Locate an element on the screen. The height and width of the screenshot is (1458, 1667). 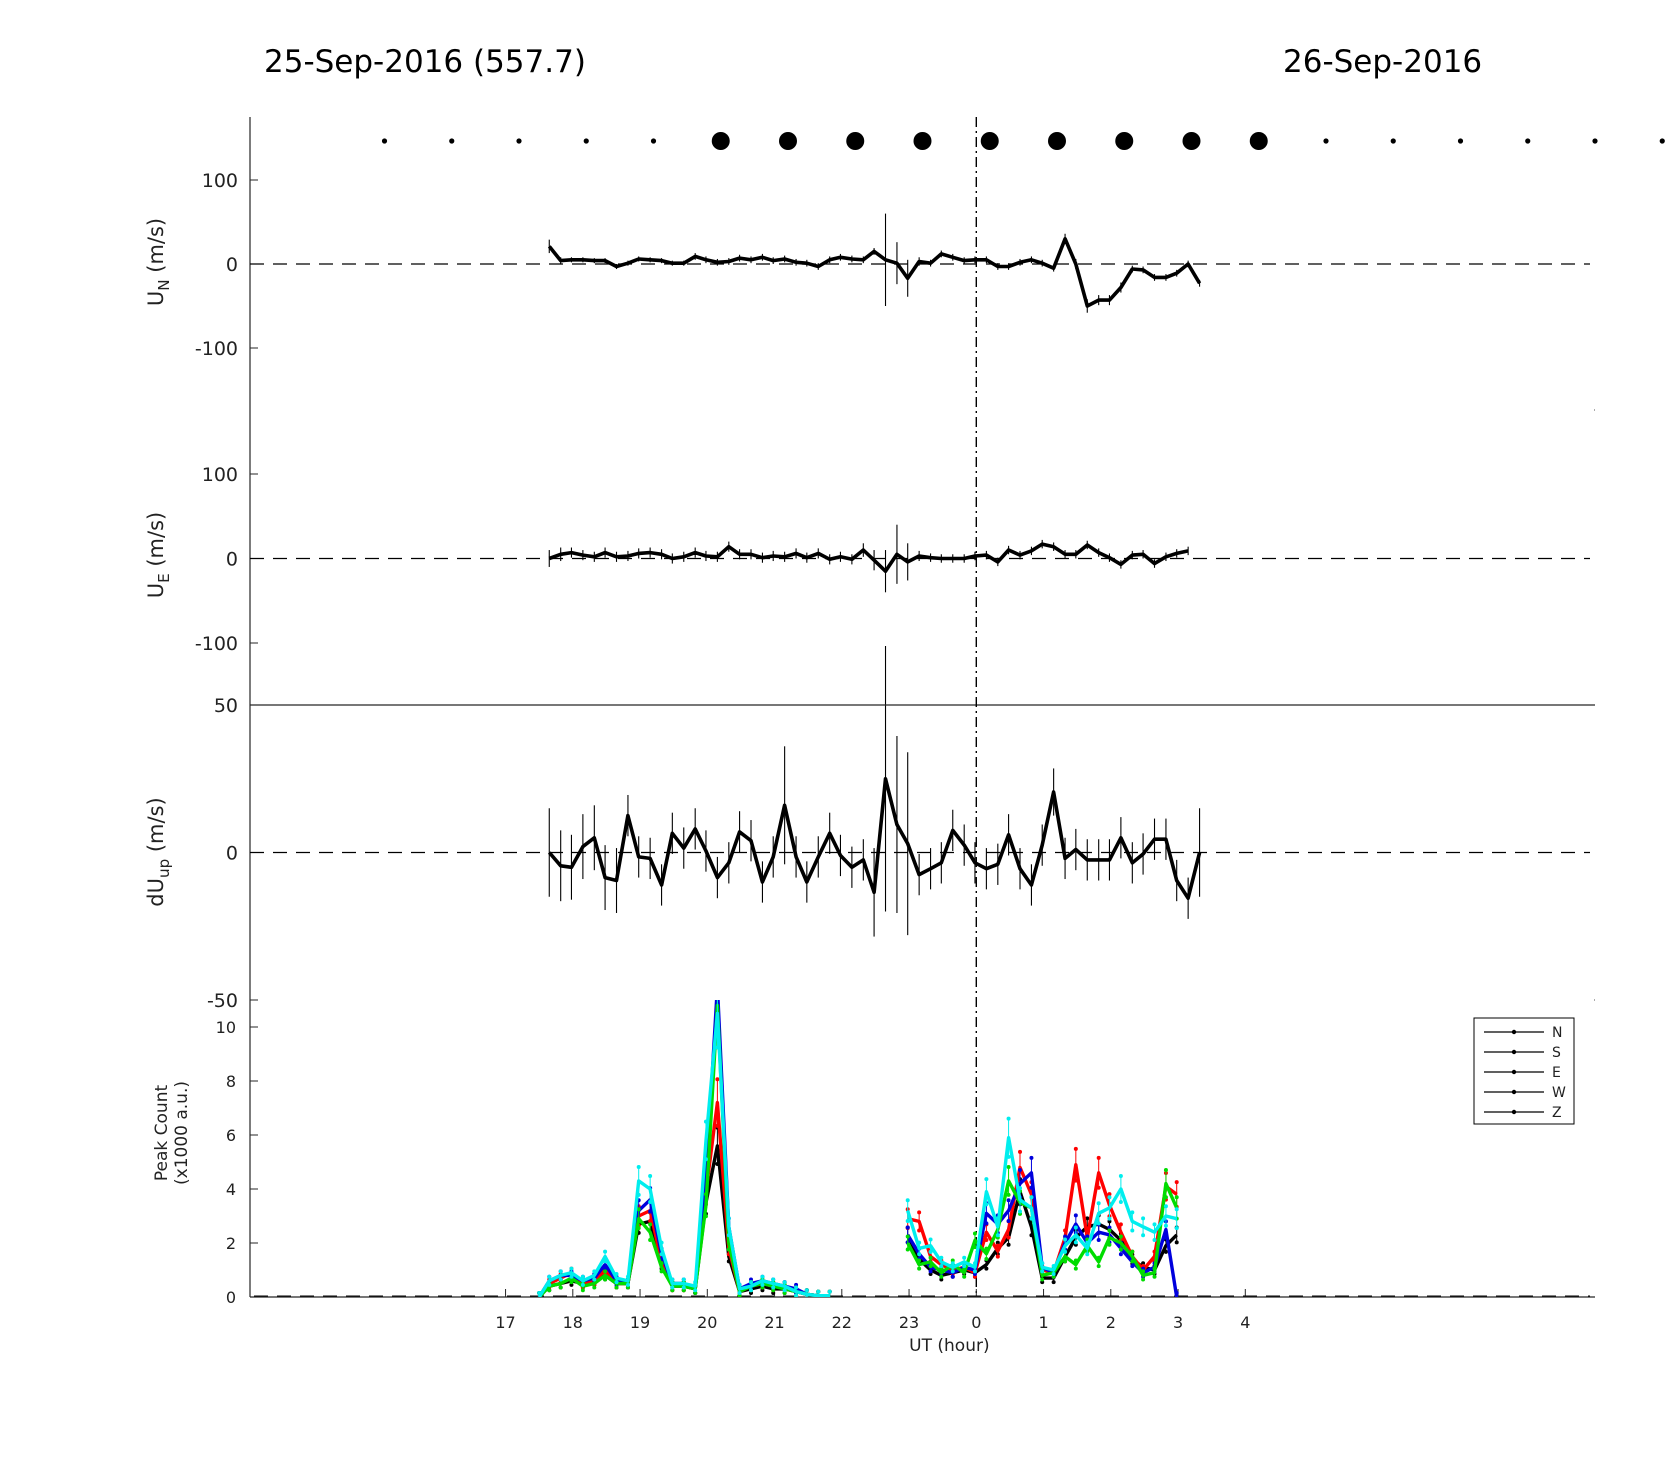
x-tick-label: 19 is located at coordinates (640, 1322).